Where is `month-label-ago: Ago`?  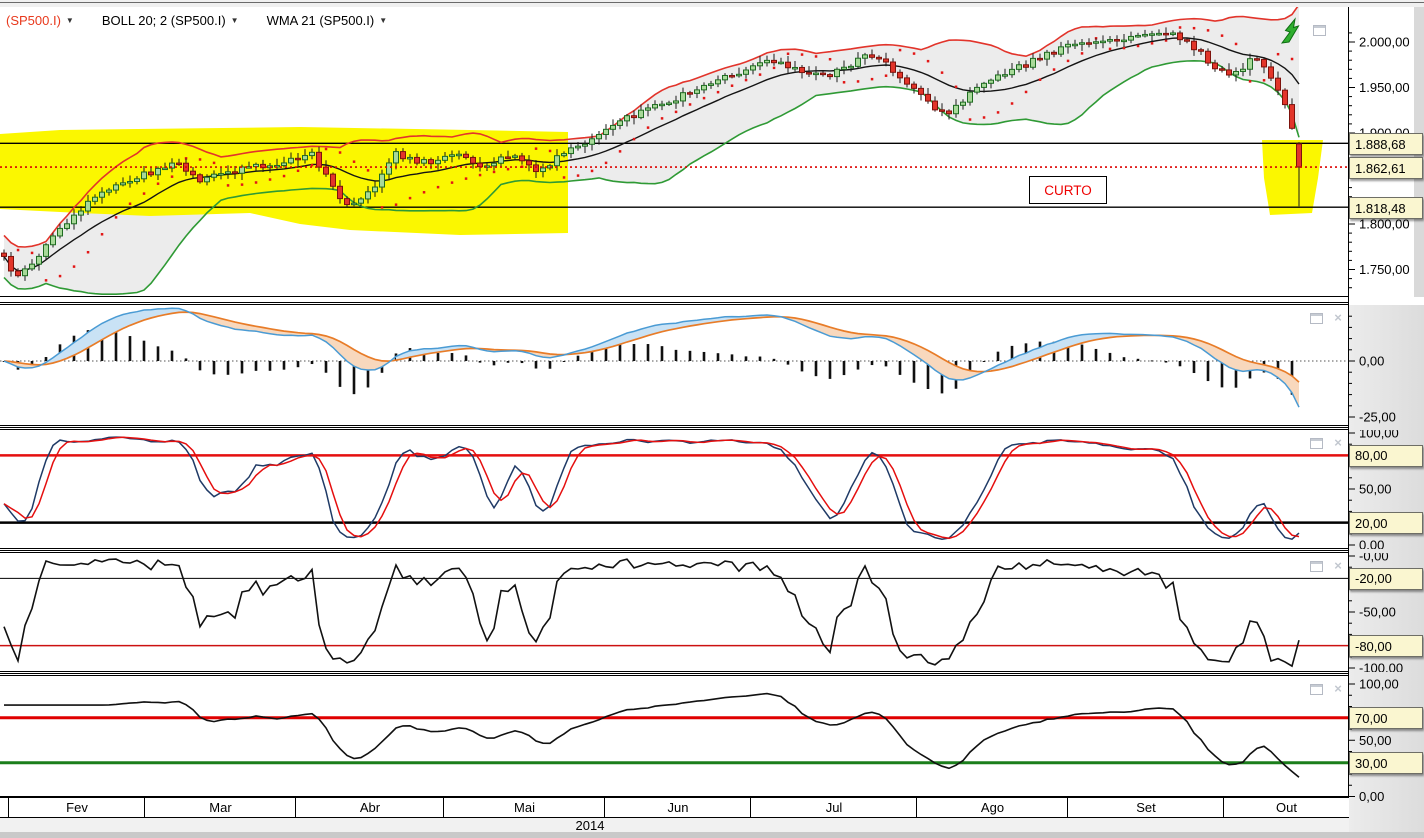
month-label-ago: Ago is located at coordinates (992, 807).